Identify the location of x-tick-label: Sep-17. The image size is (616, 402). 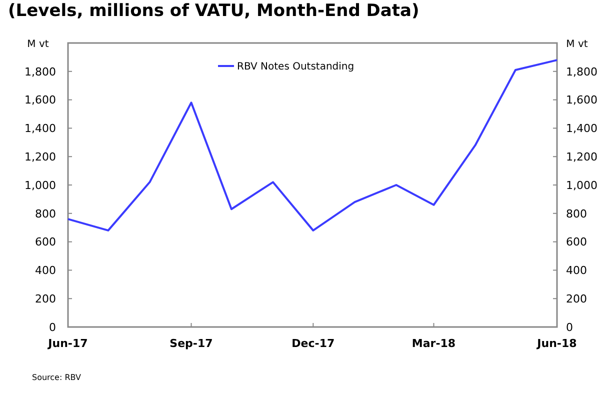
(191, 343).